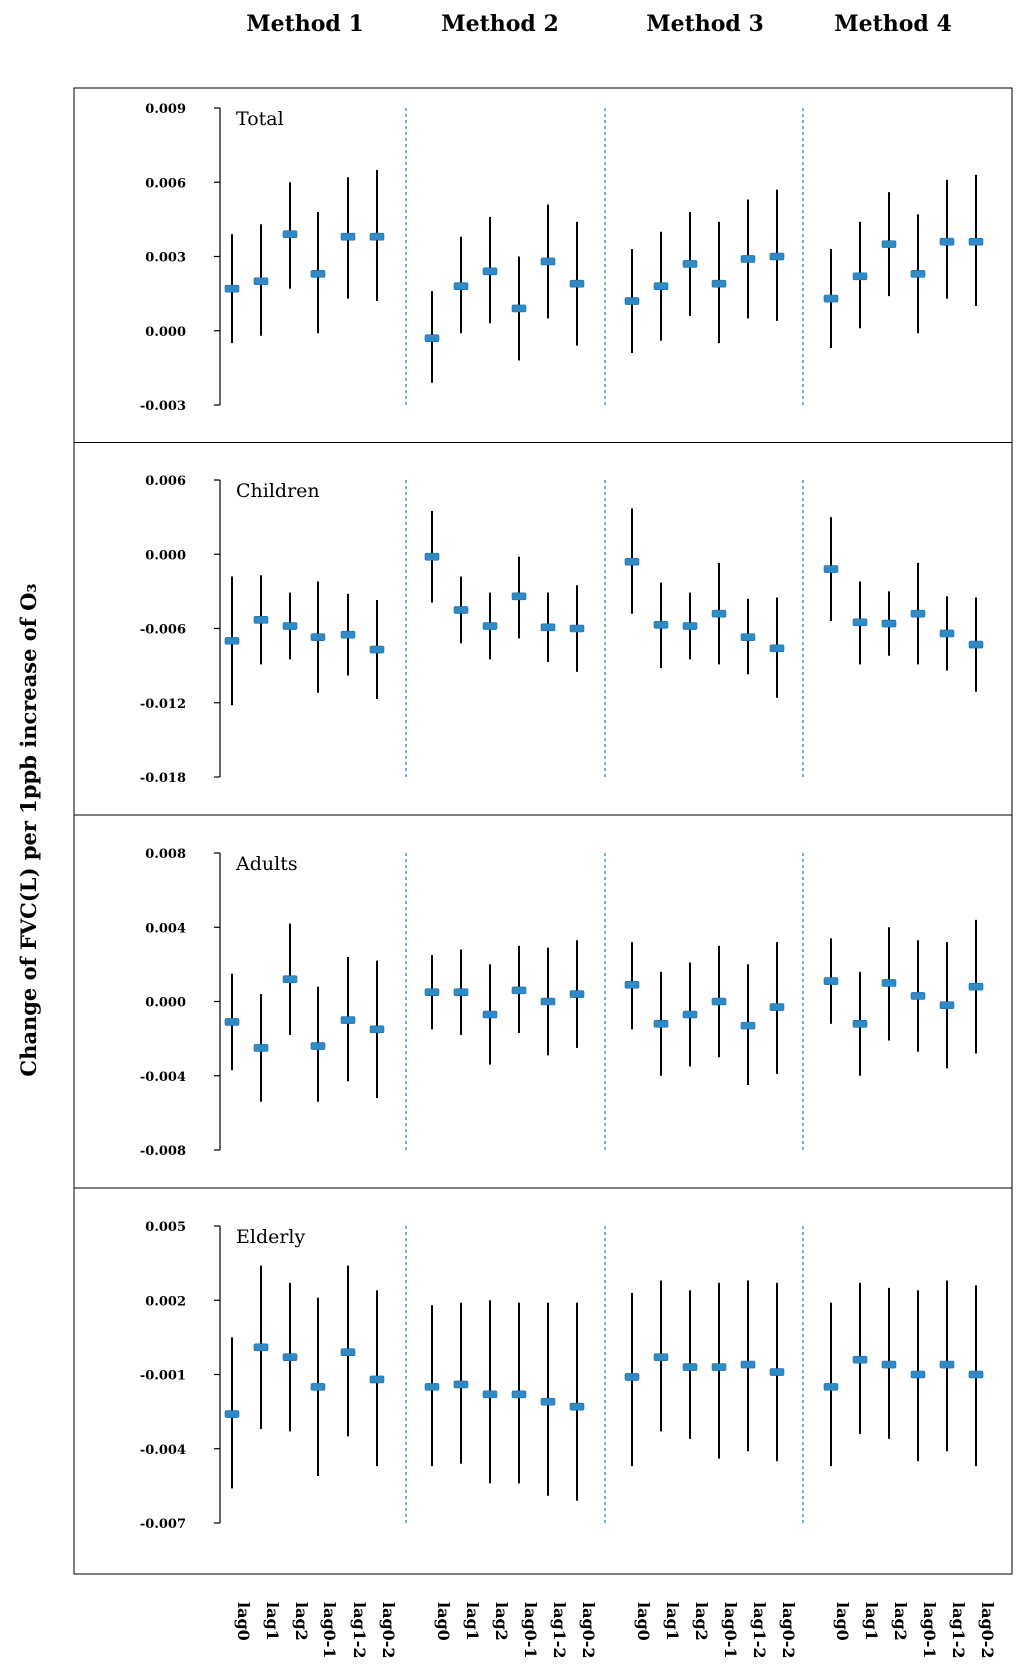  I want to click on y-tick-label: -0.006, so click(163, 630).